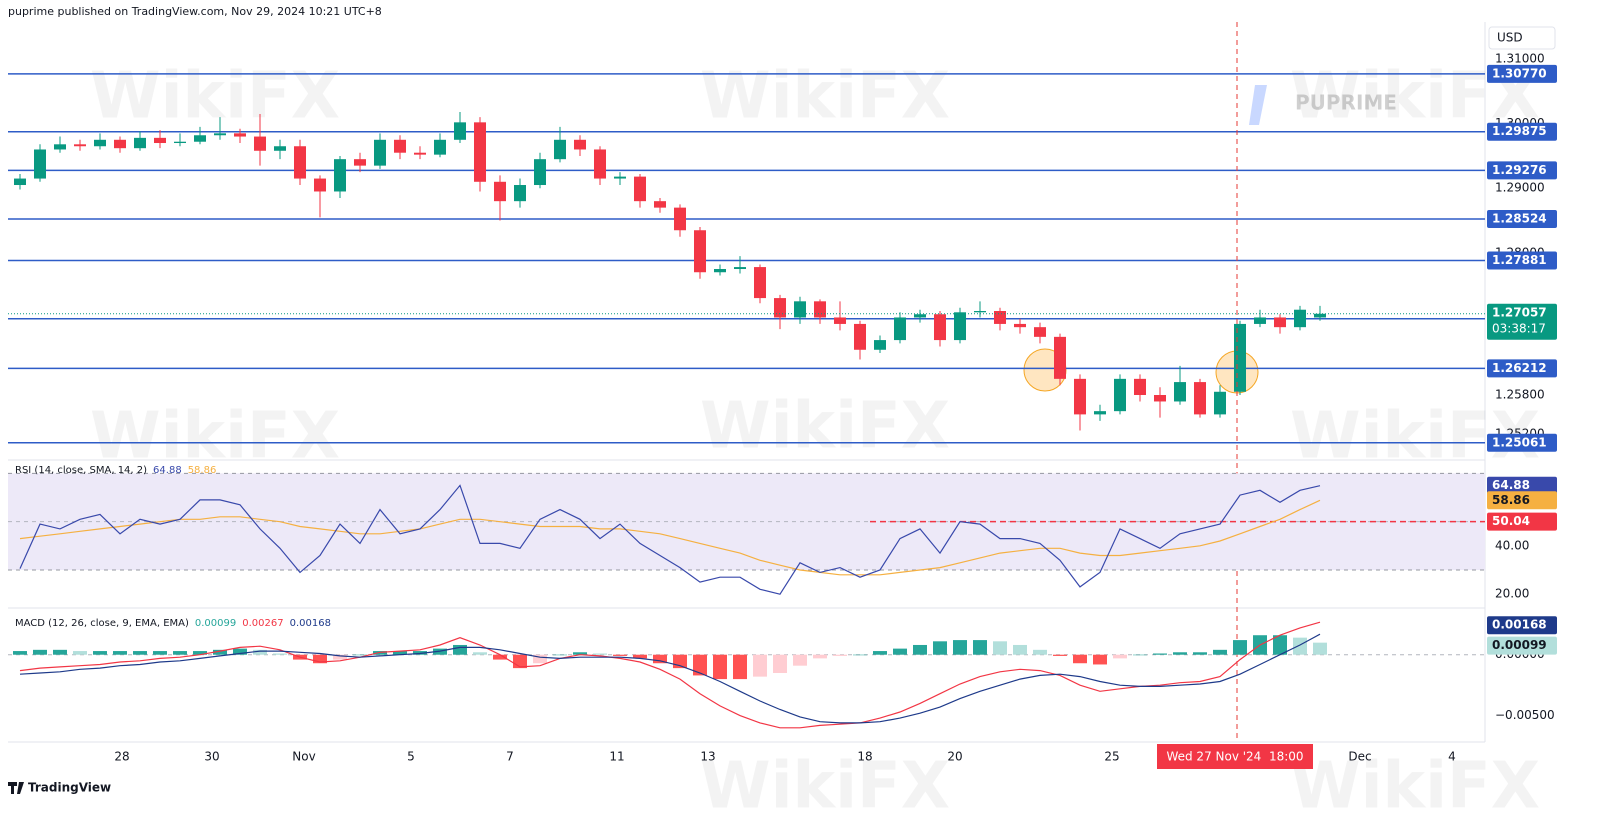 The image size is (1600, 819). I want to click on y-tick-label: 1.29000, so click(1520, 188).